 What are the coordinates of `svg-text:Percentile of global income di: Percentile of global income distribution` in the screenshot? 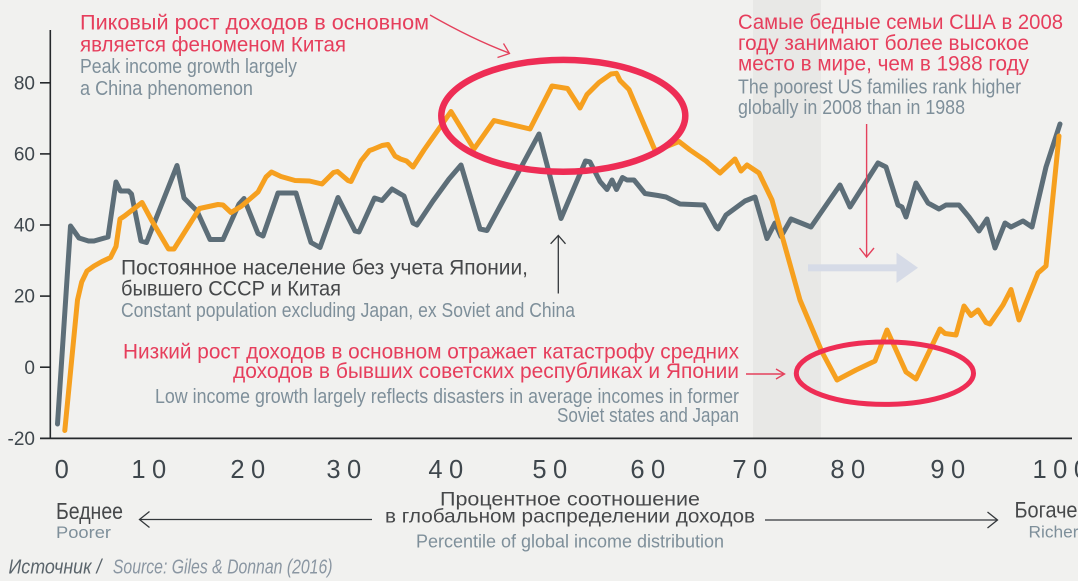 It's located at (570, 542).